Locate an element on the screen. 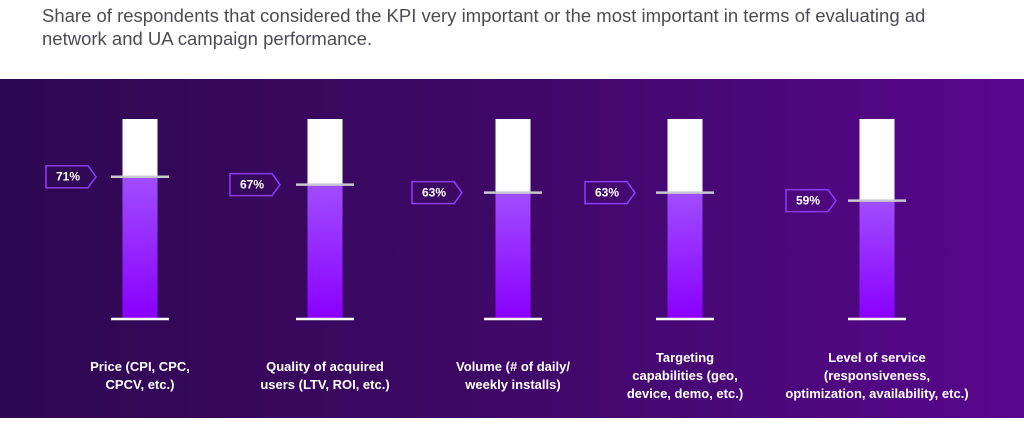 This screenshot has height=433, width=1024. category-label-line: Targeting is located at coordinates (685, 357).